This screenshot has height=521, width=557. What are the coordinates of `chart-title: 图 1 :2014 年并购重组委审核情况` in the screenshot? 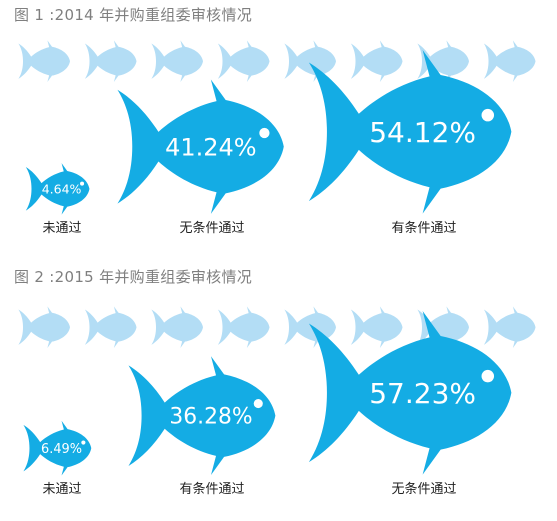 It's located at (133, 15).